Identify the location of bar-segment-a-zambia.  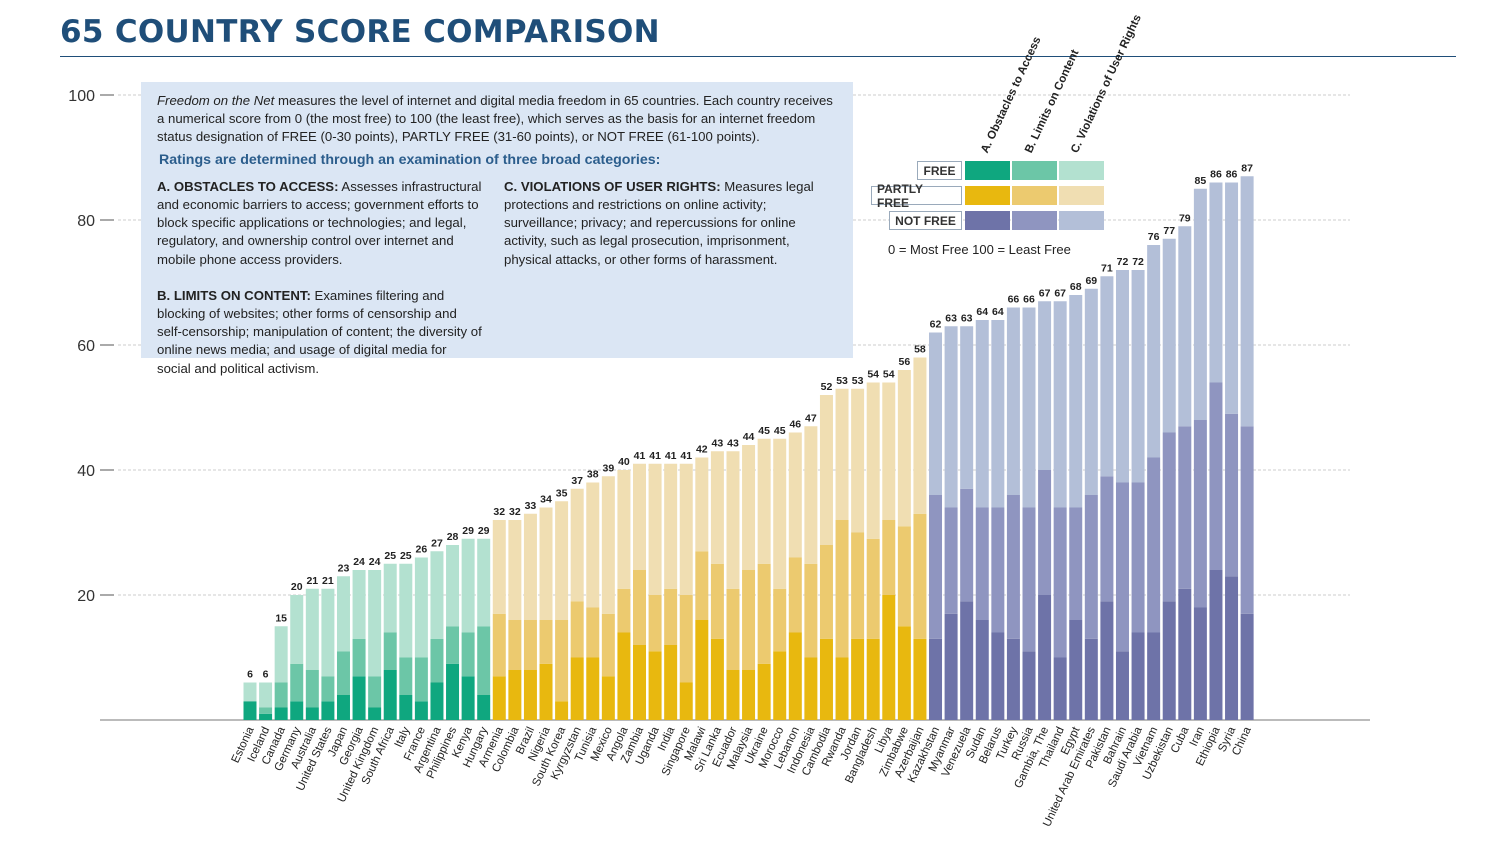
(639, 682).